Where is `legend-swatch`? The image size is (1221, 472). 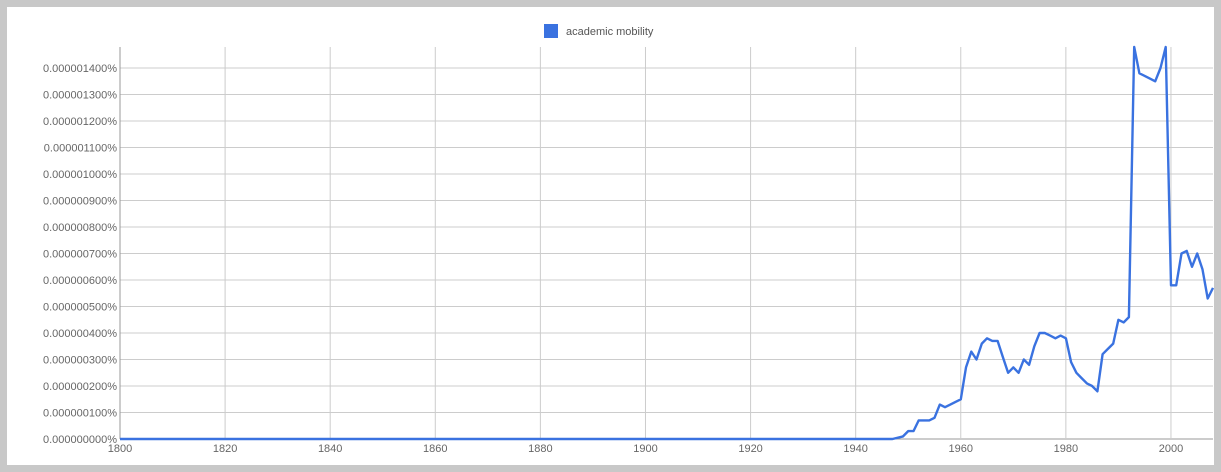
legend-swatch is located at coordinates (551, 31).